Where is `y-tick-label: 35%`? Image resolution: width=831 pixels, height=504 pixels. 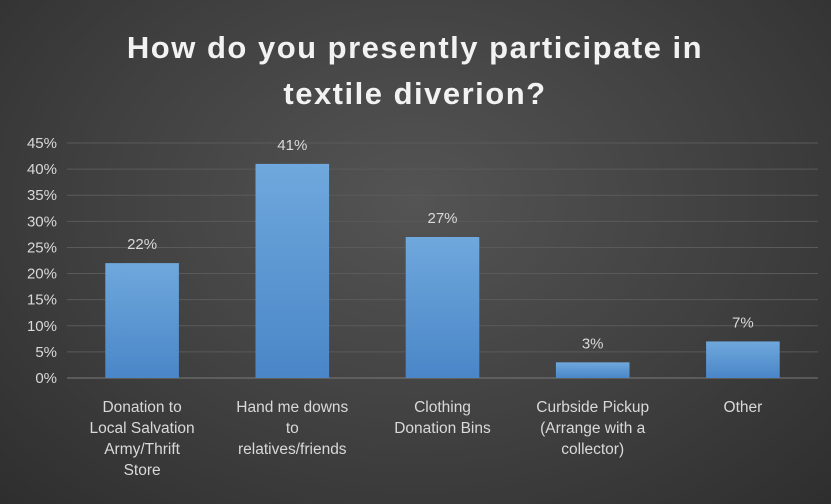
y-tick-label: 35% is located at coordinates (42, 195).